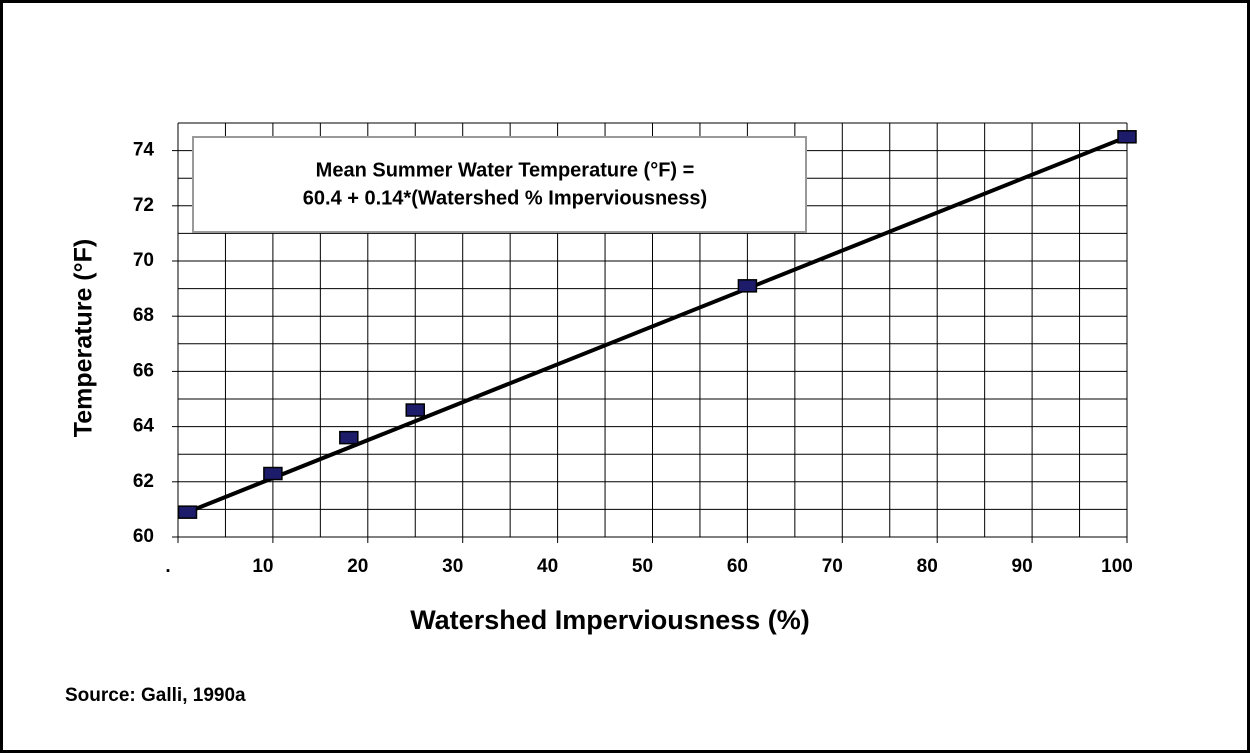 The width and height of the screenshot is (1250, 753). Describe the element at coordinates (505, 170) in the screenshot. I see `annotation: Mean Summer Water Temperature (°F) =` at that location.